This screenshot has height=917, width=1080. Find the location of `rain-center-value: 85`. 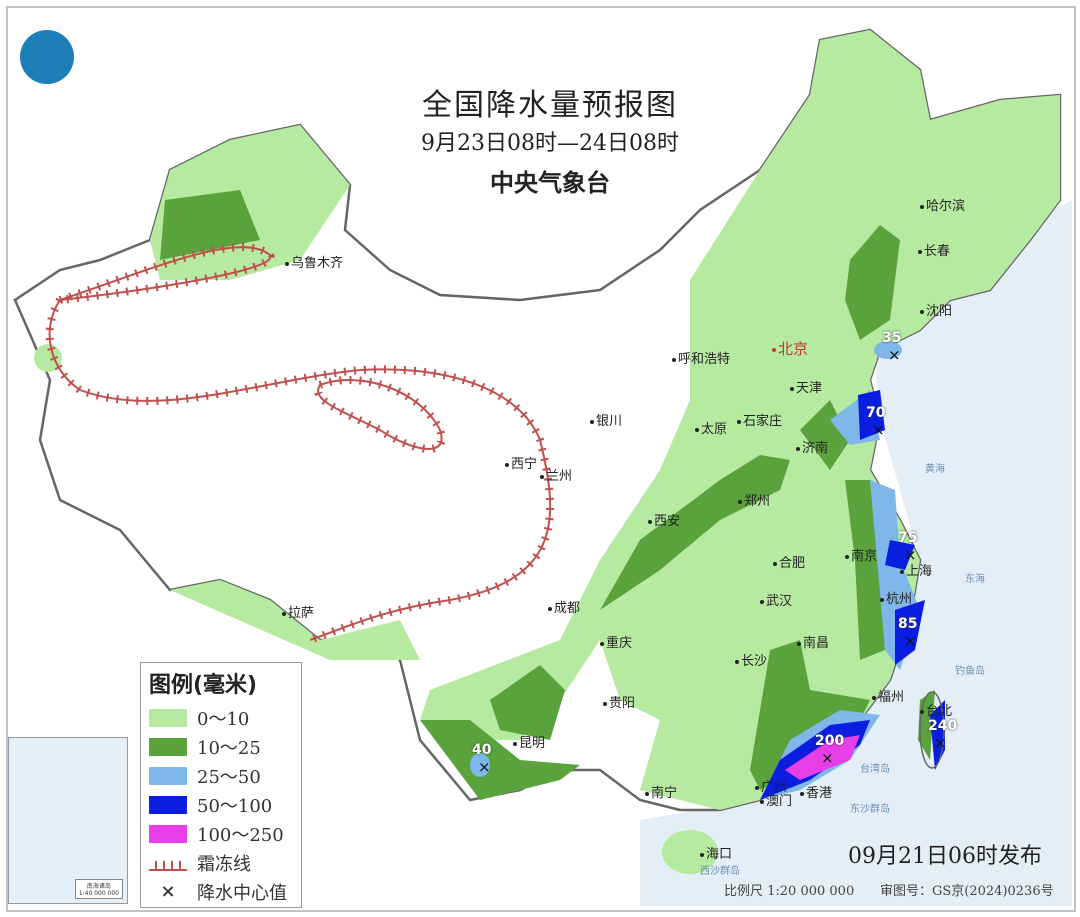

rain-center-value: 85 is located at coordinates (908, 624).